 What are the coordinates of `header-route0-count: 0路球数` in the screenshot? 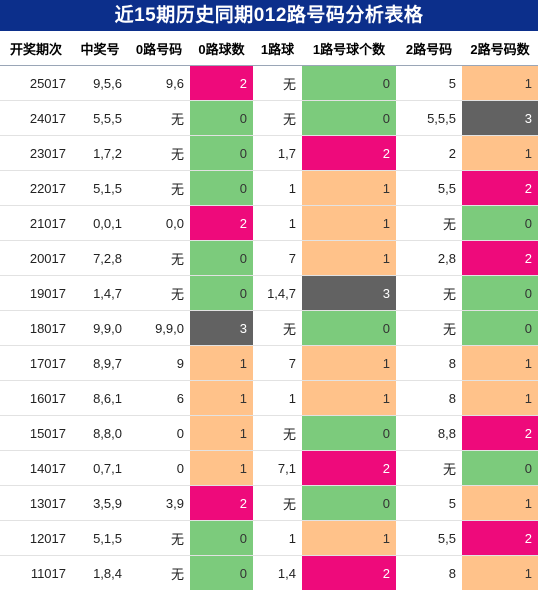 It's located at (221, 48).